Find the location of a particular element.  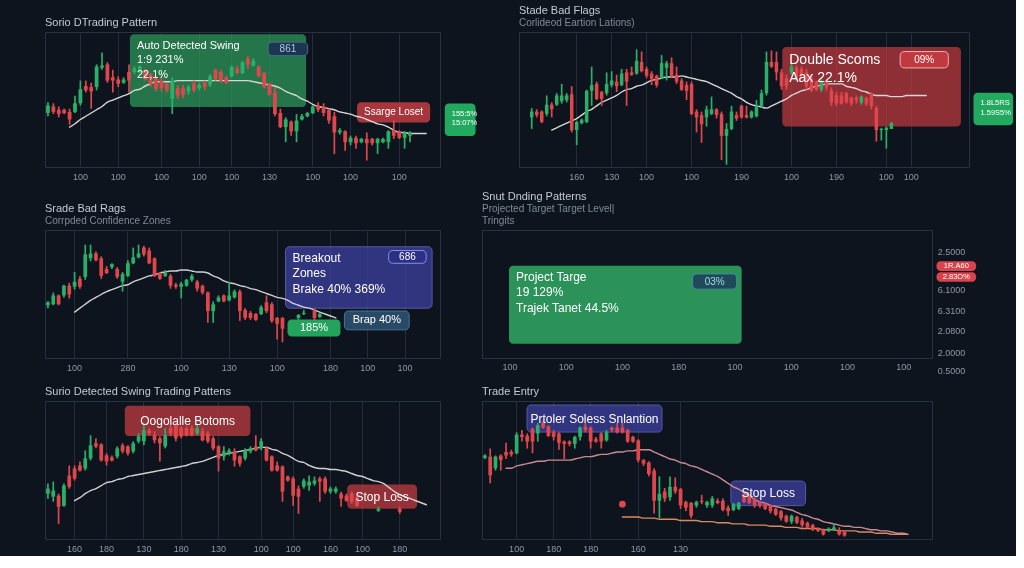

chart-title: Srade Bad Rags is located at coordinates (86, 208).